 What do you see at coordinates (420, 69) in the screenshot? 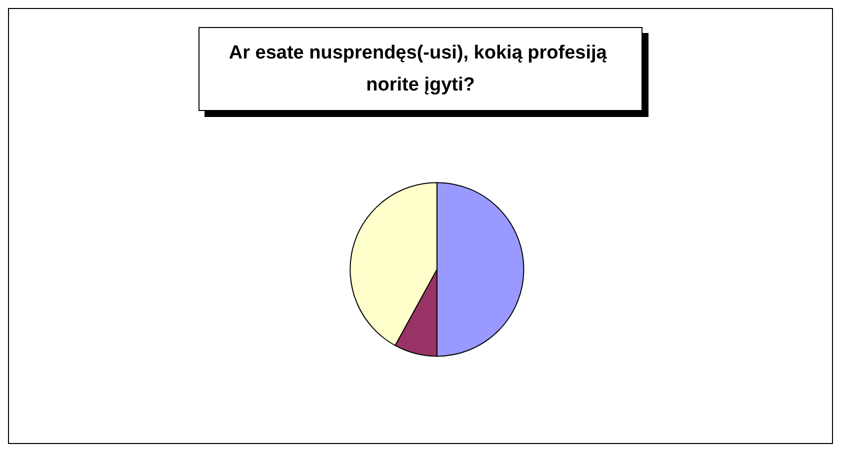
I see `chart-title: Ar esate nusprendęs(-usi), kokią profesiją norite įgyti?` at bounding box center [420, 69].